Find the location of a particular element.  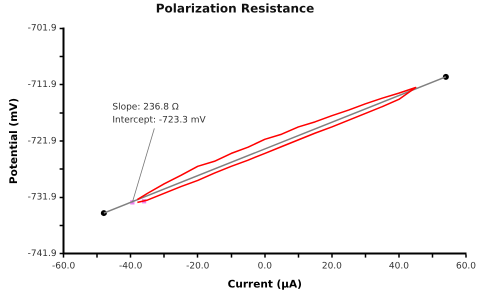

x-tick-label: -20.0 is located at coordinates (198, 266).